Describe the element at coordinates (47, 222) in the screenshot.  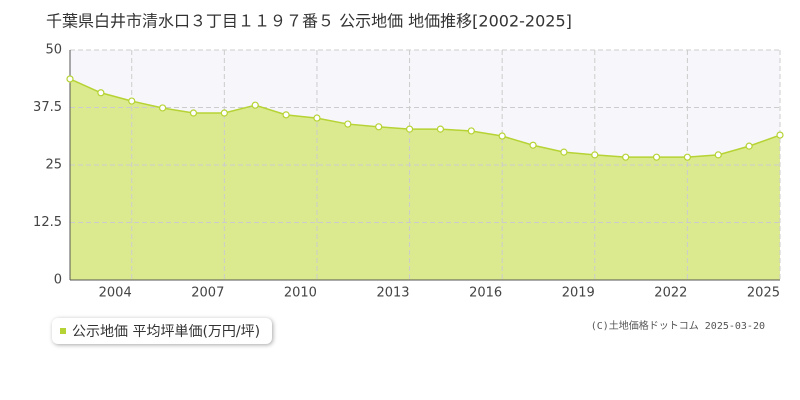
I see `y-tick-label: 12.5` at that location.